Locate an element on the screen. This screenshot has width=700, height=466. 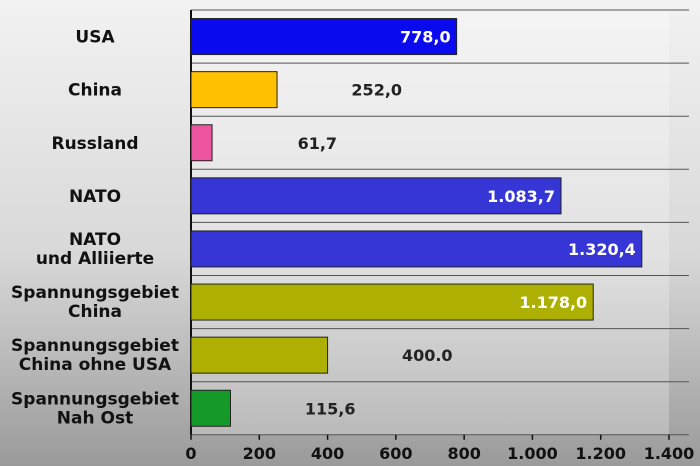
category-label-line: USA is located at coordinates (95, 38).